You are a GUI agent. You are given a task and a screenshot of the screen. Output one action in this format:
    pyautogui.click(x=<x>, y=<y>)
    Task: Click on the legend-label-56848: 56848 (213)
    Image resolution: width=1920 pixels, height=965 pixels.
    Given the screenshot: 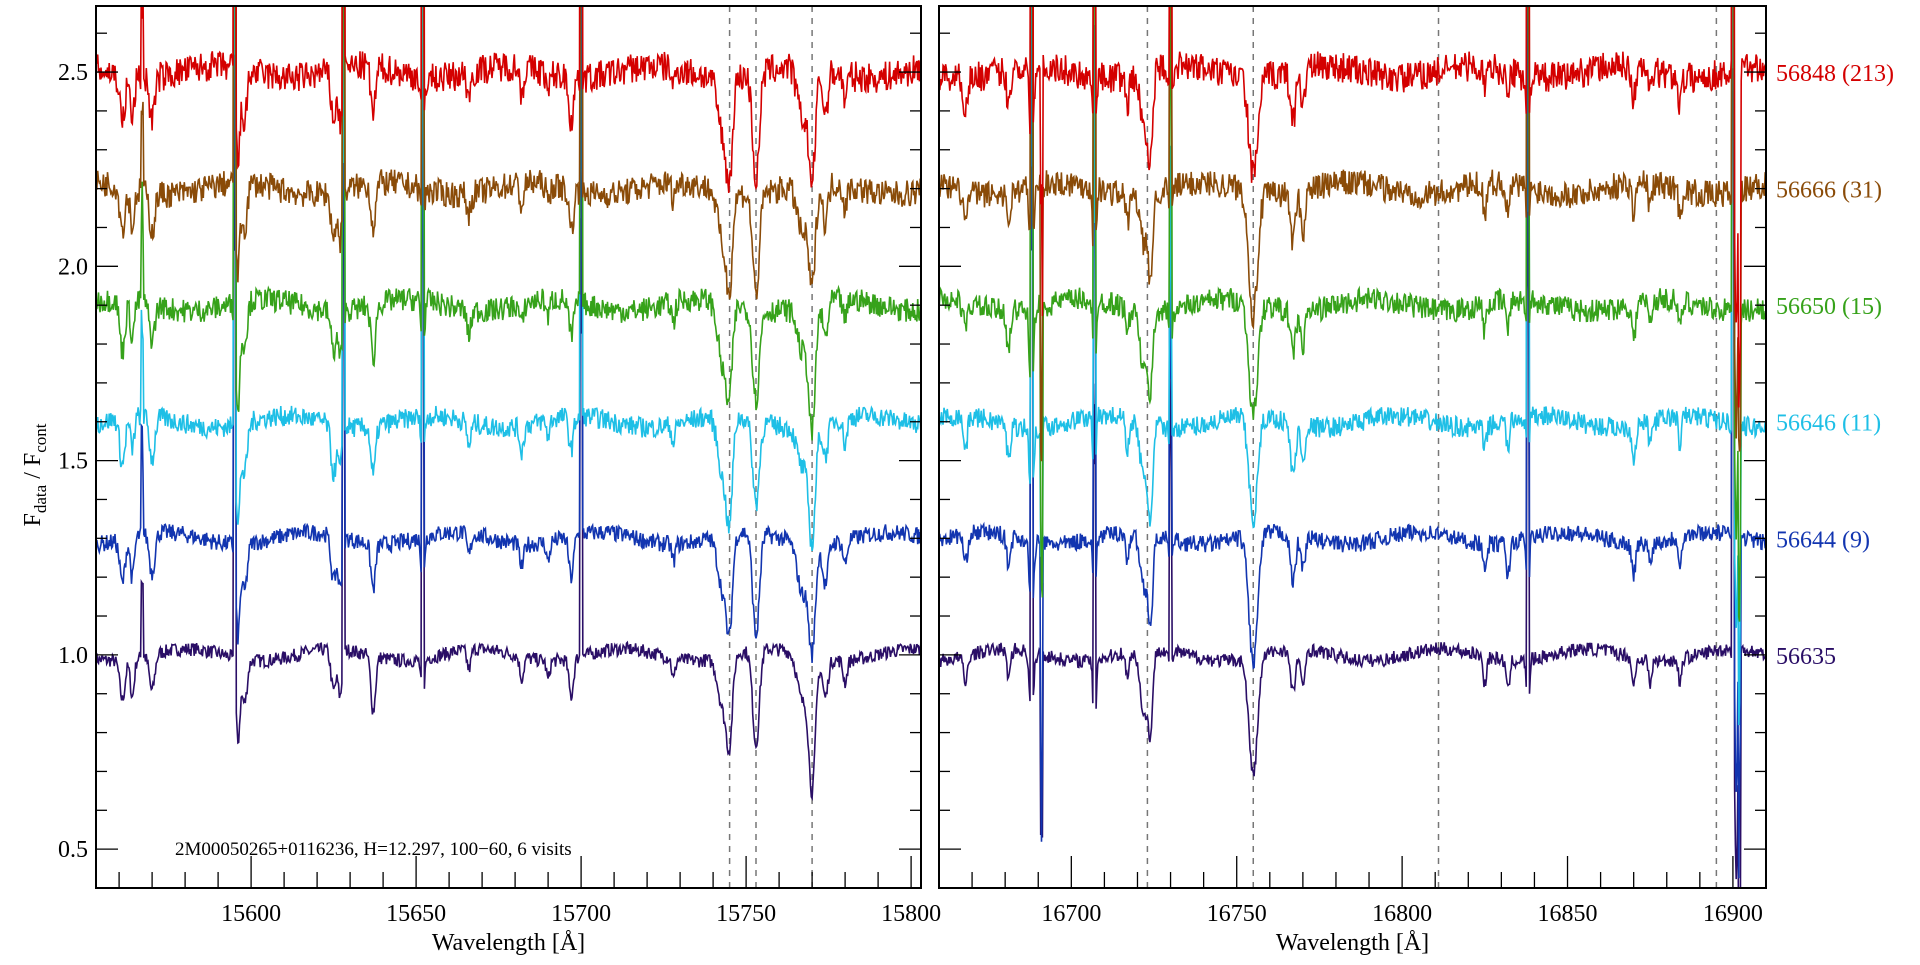 What is the action you would take?
    pyautogui.click(x=1835, y=74)
    